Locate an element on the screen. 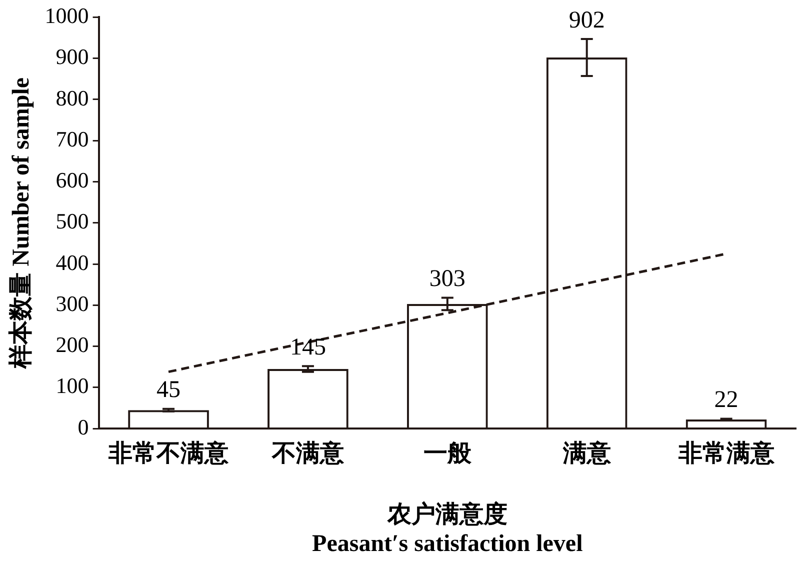 This screenshot has height=565, width=800. y-tick-label: 500 is located at coordinates (72, 221).